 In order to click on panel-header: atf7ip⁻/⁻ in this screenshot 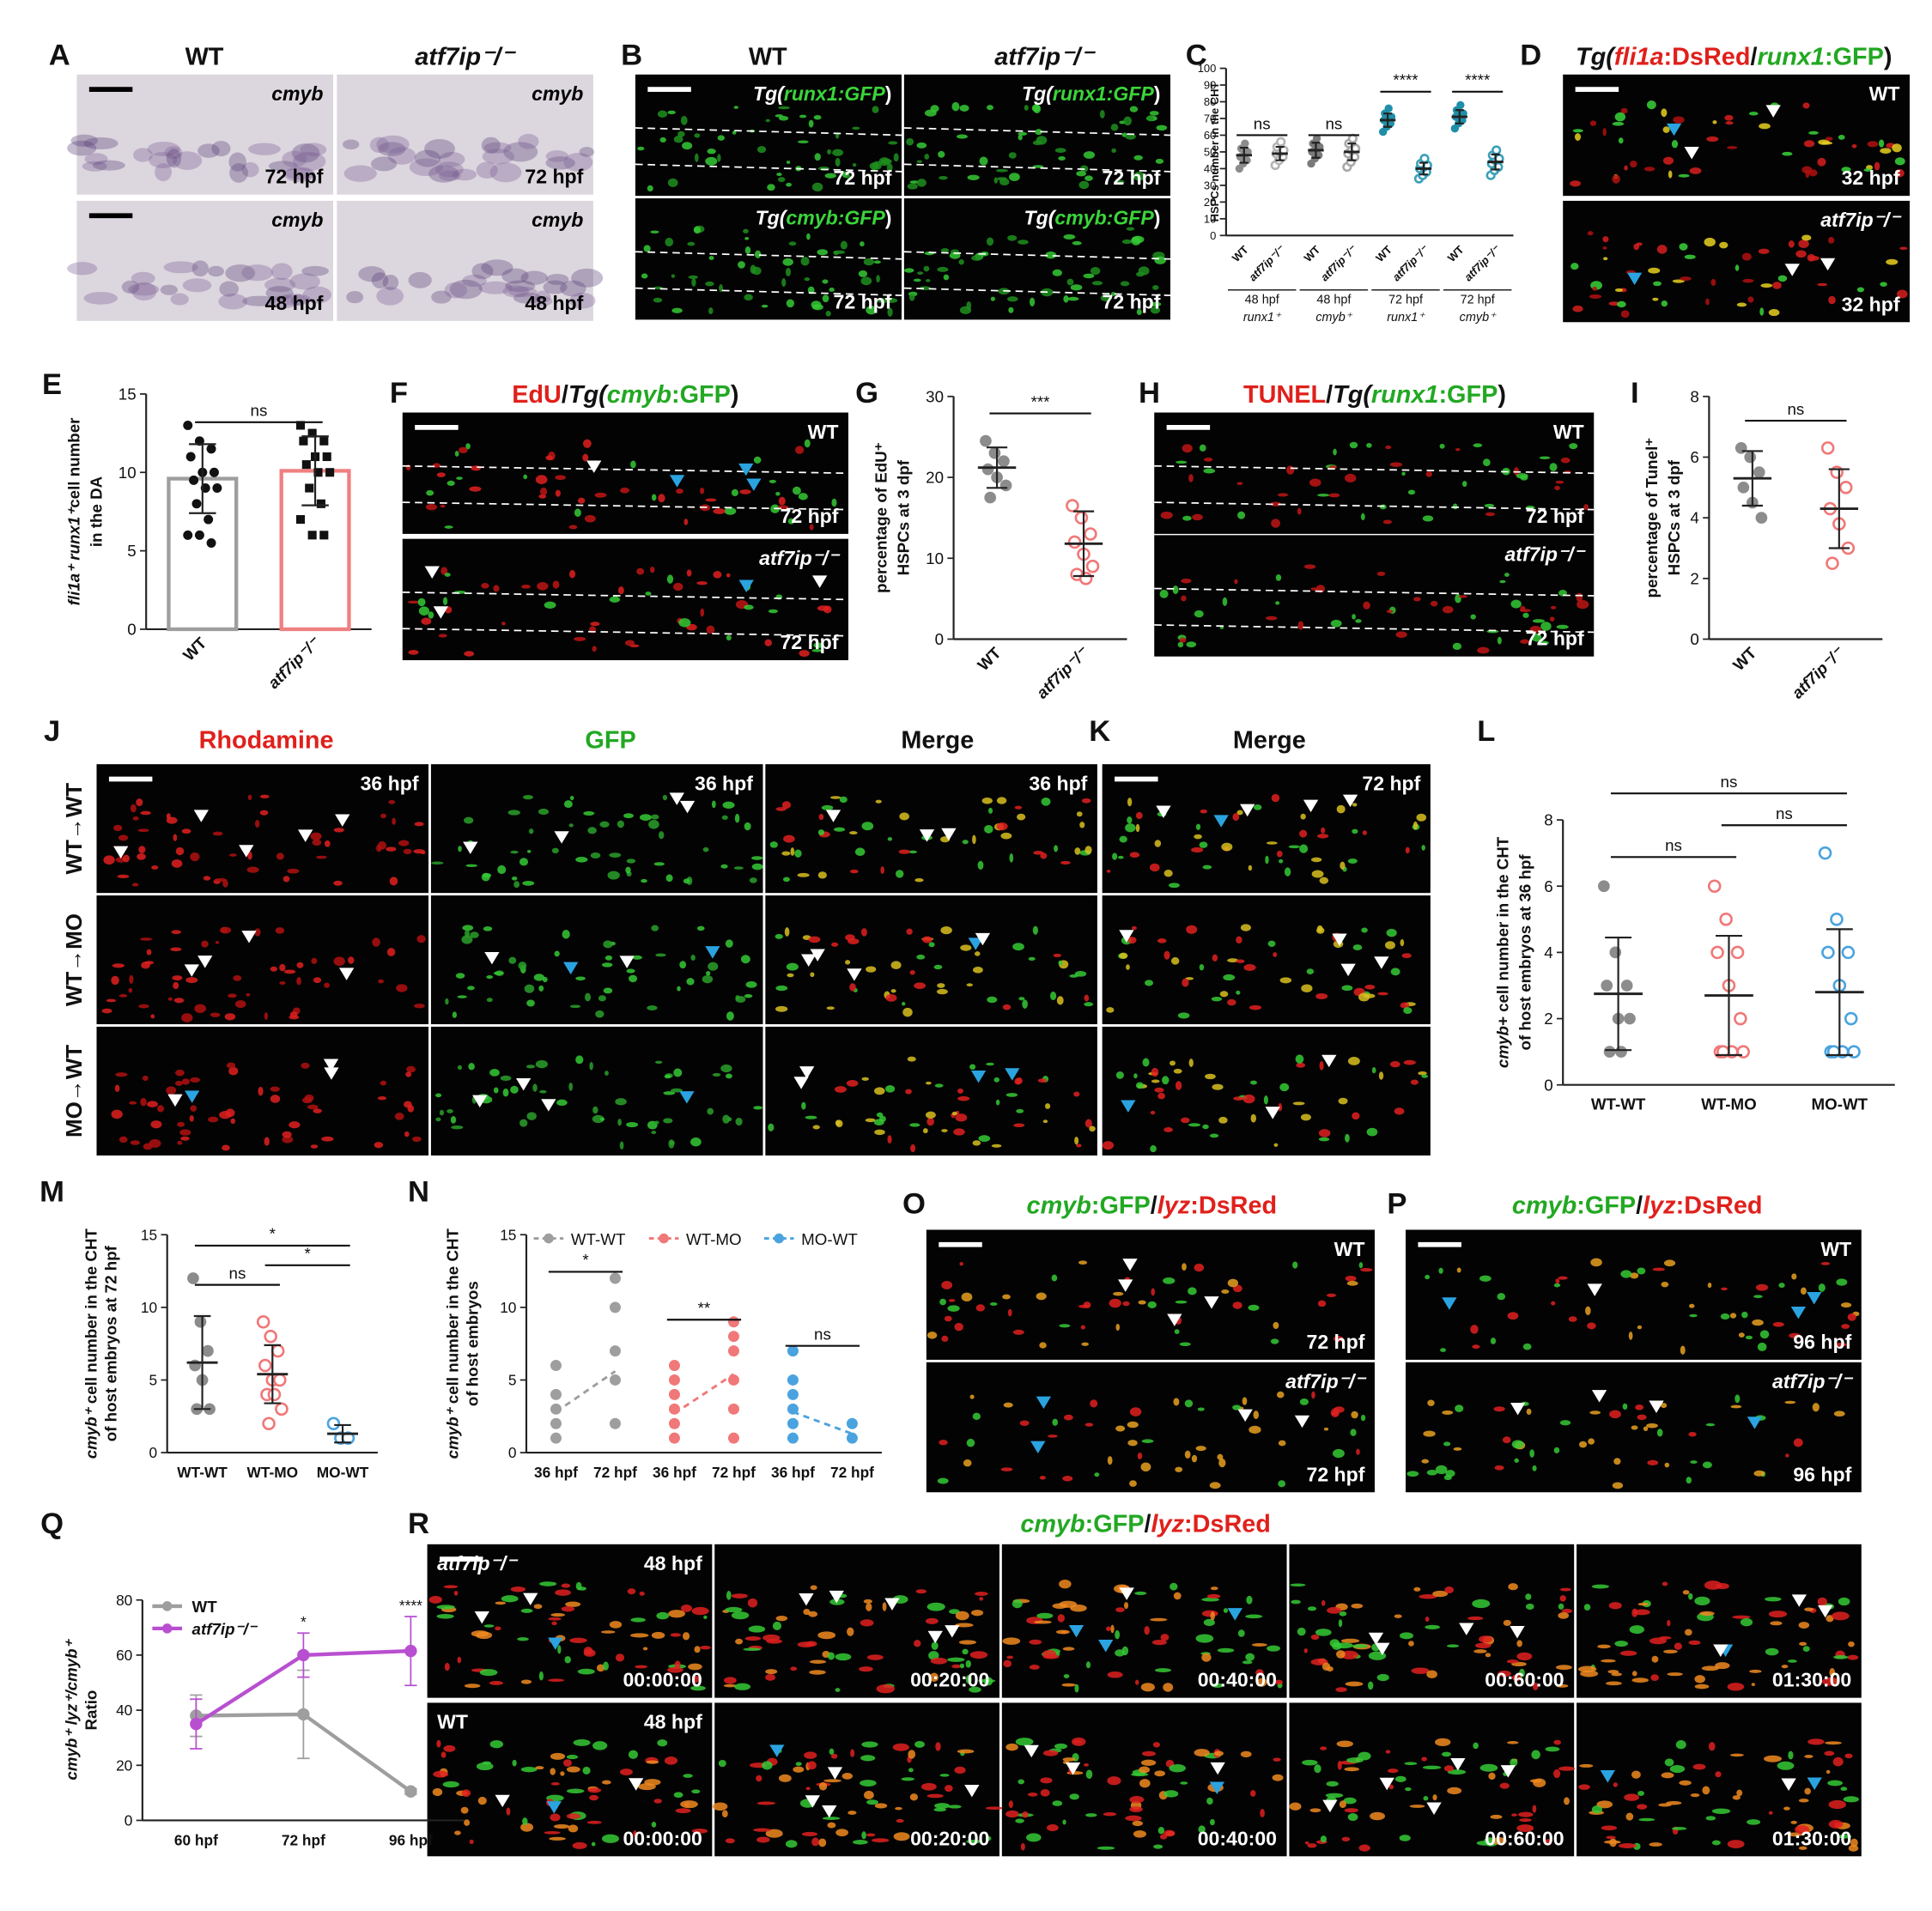, I will do `click(1045, 57)`.